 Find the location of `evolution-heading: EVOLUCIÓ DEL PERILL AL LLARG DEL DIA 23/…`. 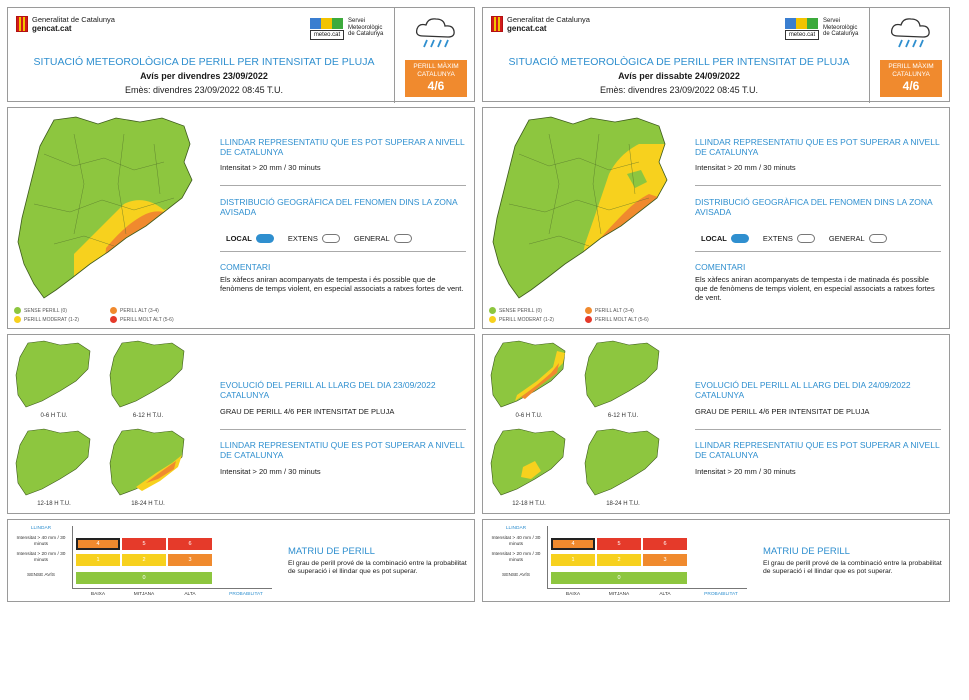

evolution-heading: EVOLUCIÓ DEL PERILL AL LLARG DEL DIA 23/… is located at coordinates (328, 390).